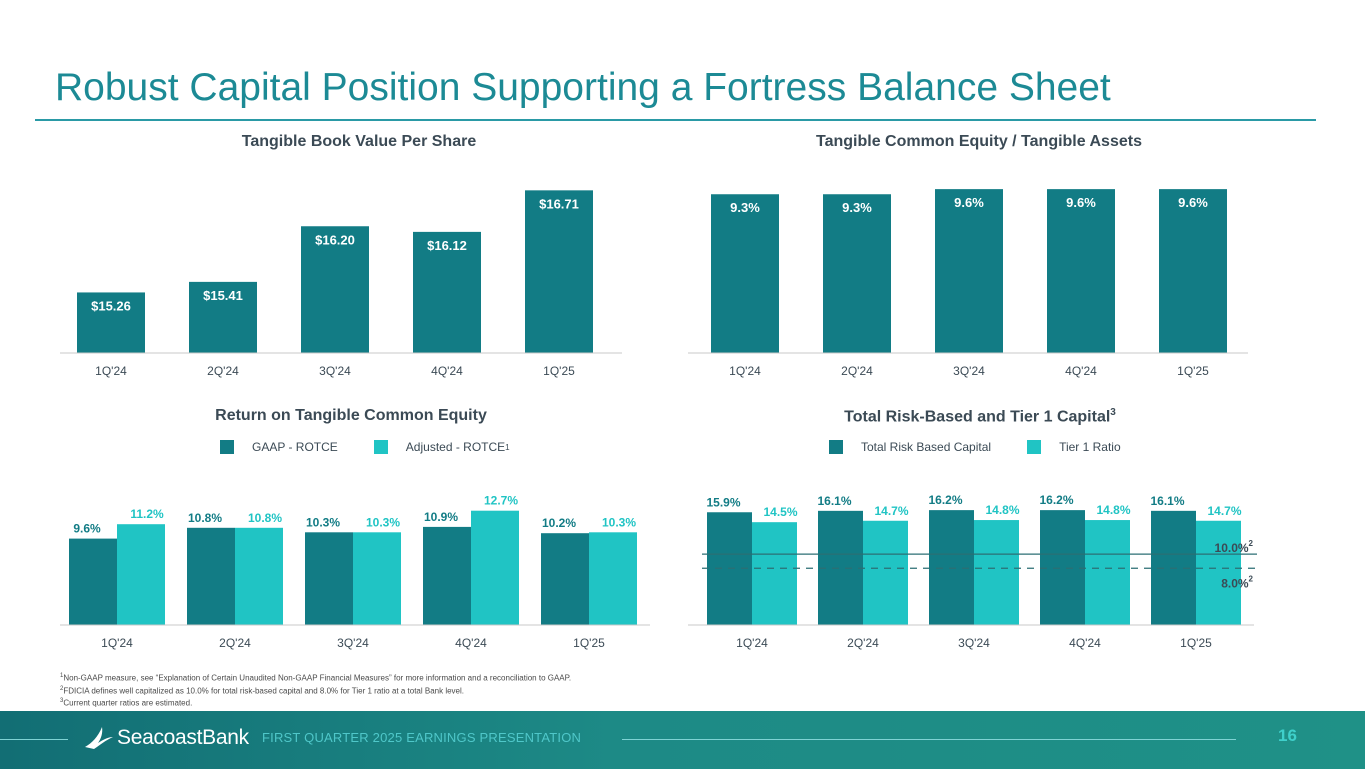  I want to click on data-label: $15.41, so click(223, 295).